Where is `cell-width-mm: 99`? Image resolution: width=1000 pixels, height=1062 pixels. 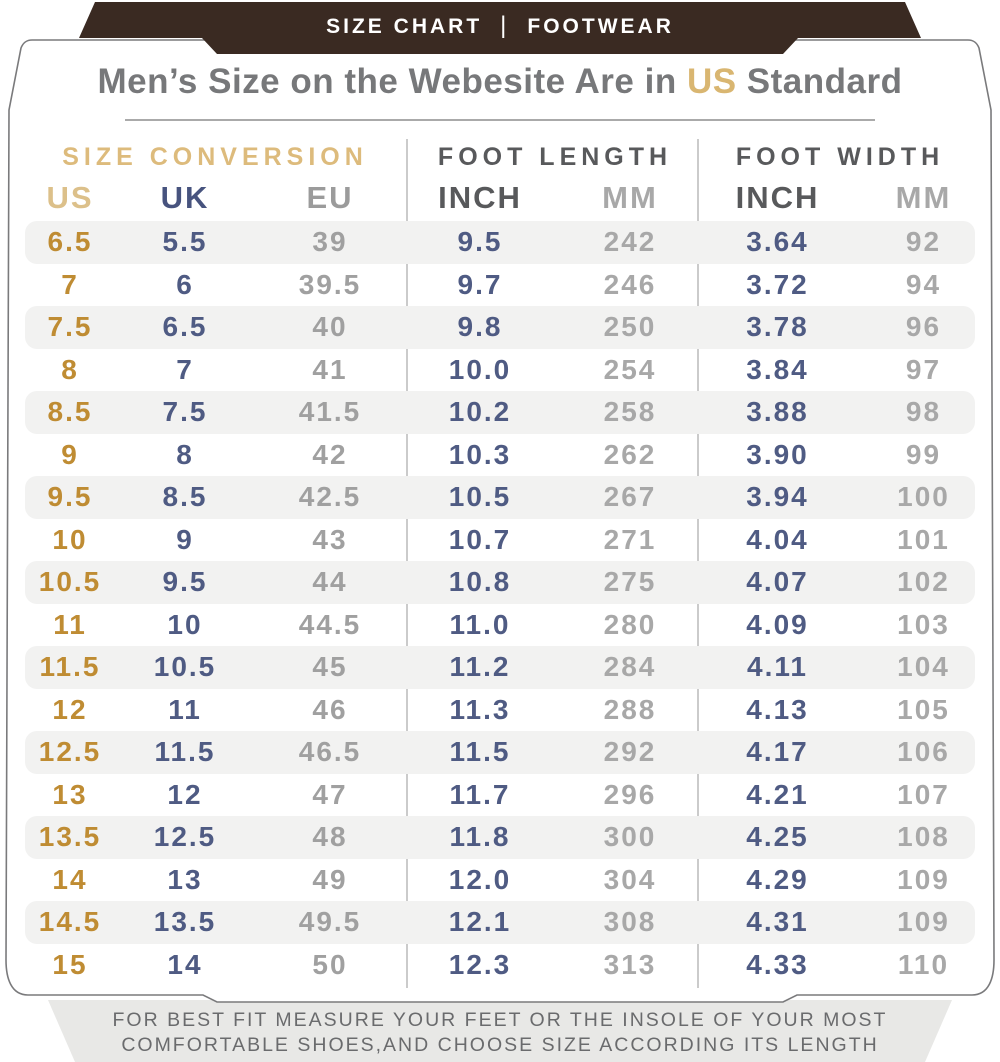 cell-width-mm: 99 is located at coordinates (923, 454).